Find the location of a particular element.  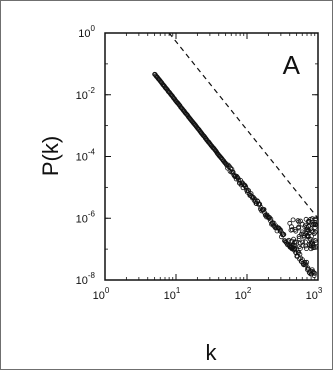

x-tick-exponent: 3 is located at coordinates (320, 290).